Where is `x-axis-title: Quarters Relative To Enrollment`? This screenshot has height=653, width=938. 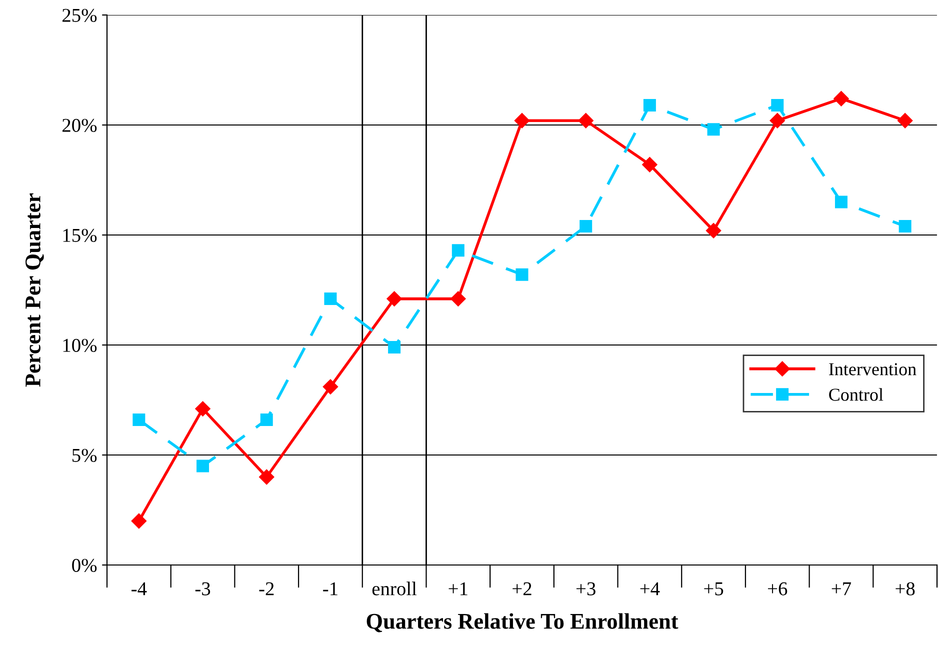 x-axis-title: Quarters Relative To Enrollment is located at coordinates (522, 622).